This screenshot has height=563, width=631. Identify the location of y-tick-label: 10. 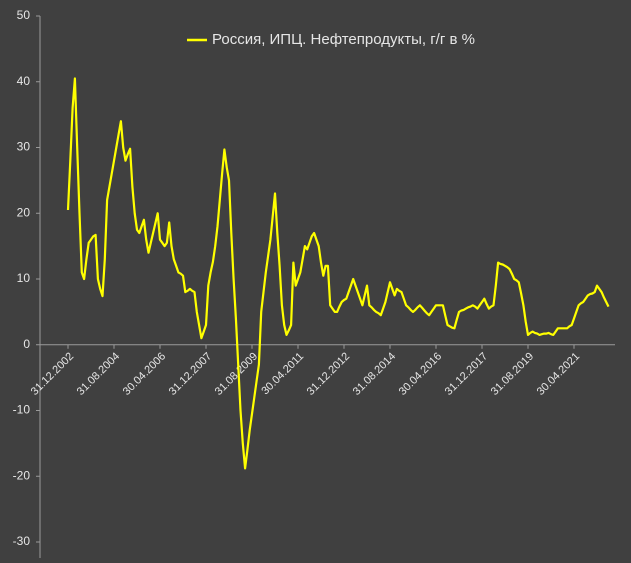
(24, 278).